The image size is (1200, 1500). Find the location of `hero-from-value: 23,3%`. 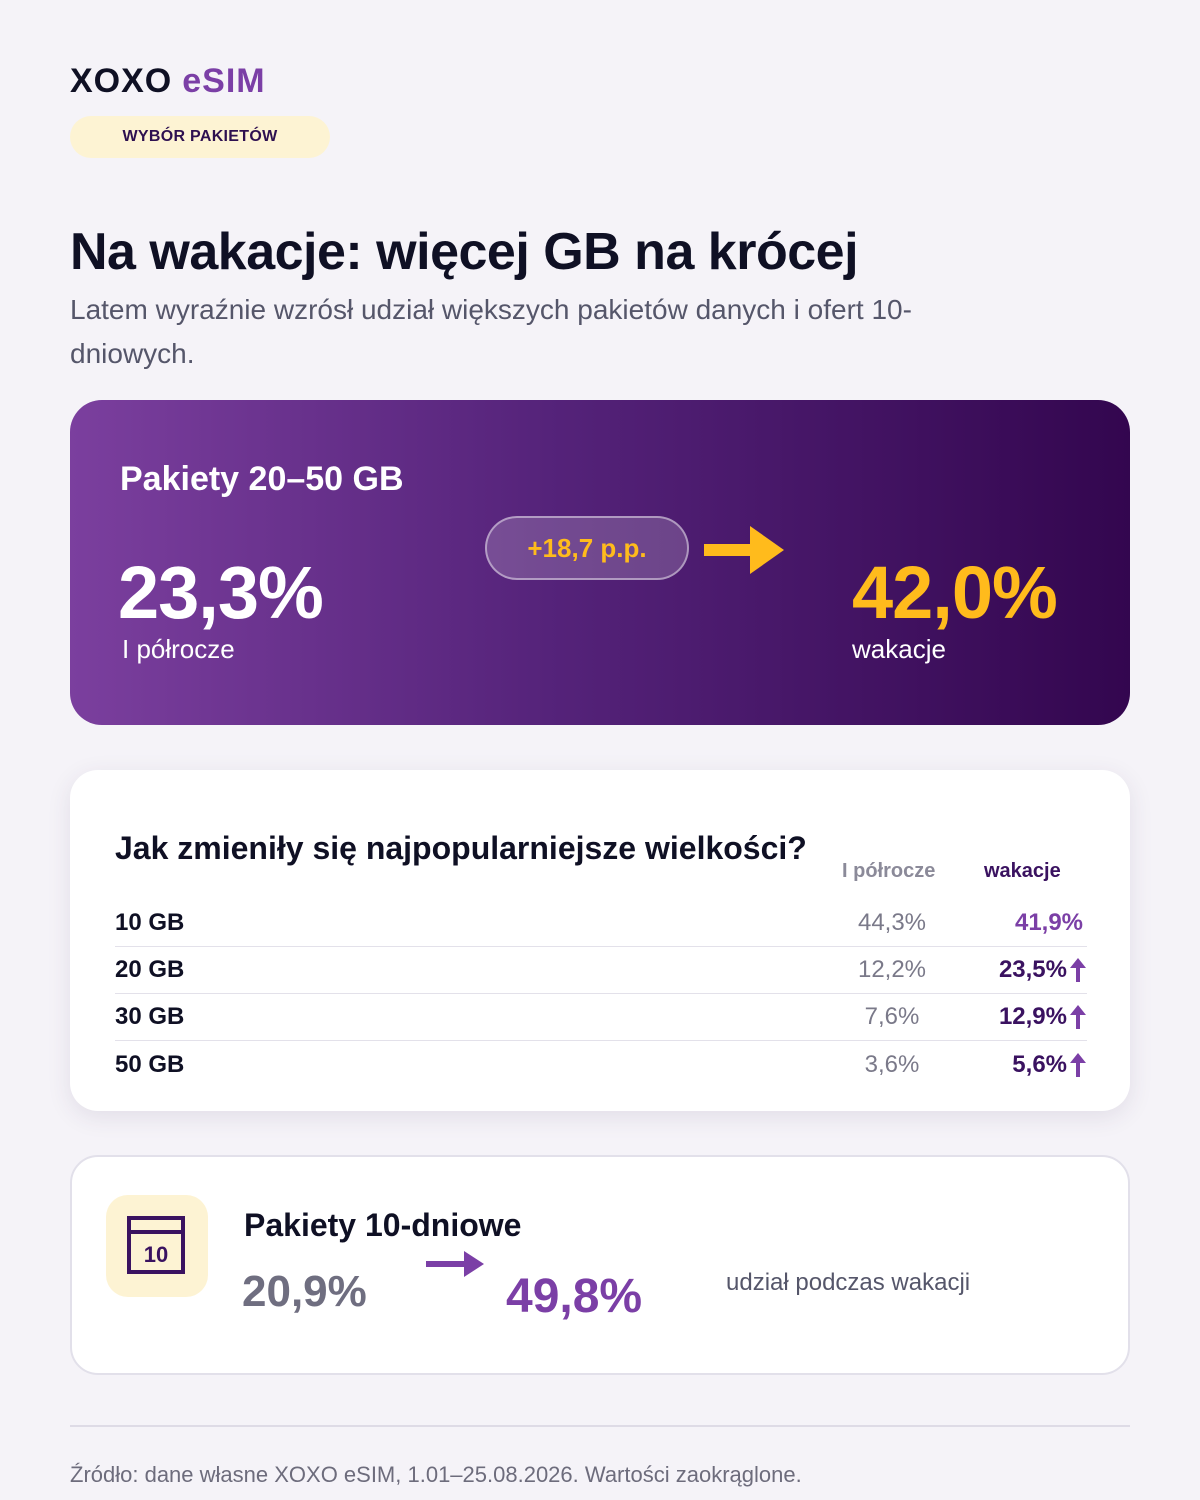

hero-from-value: 23,3% is located at coordinates (221, 592).